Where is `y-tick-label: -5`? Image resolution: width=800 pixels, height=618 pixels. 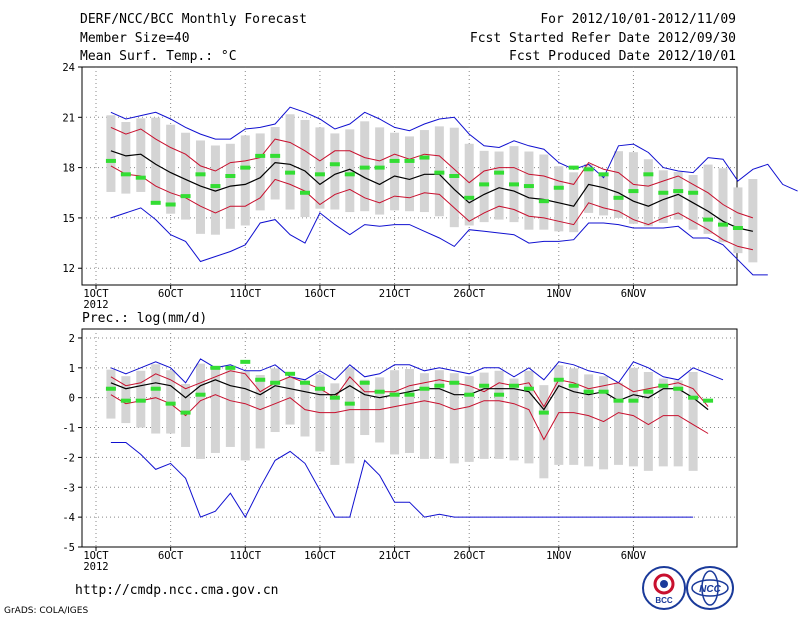
y-tick-label: -5 is located at coordinates (68, 548).